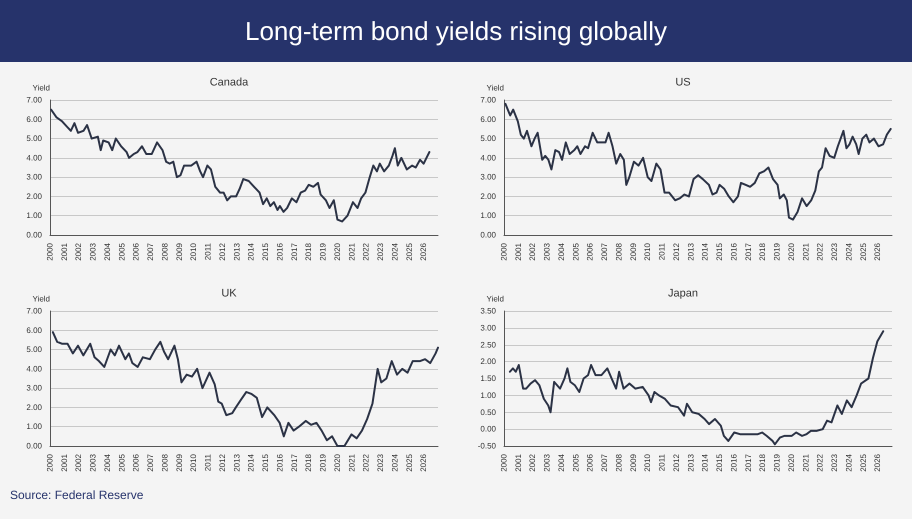 The width and height of the screenshot is (912, 519). Describe the element at coordinates (229, 294) in the screenshot. I see `chart-title: UK` at that location.